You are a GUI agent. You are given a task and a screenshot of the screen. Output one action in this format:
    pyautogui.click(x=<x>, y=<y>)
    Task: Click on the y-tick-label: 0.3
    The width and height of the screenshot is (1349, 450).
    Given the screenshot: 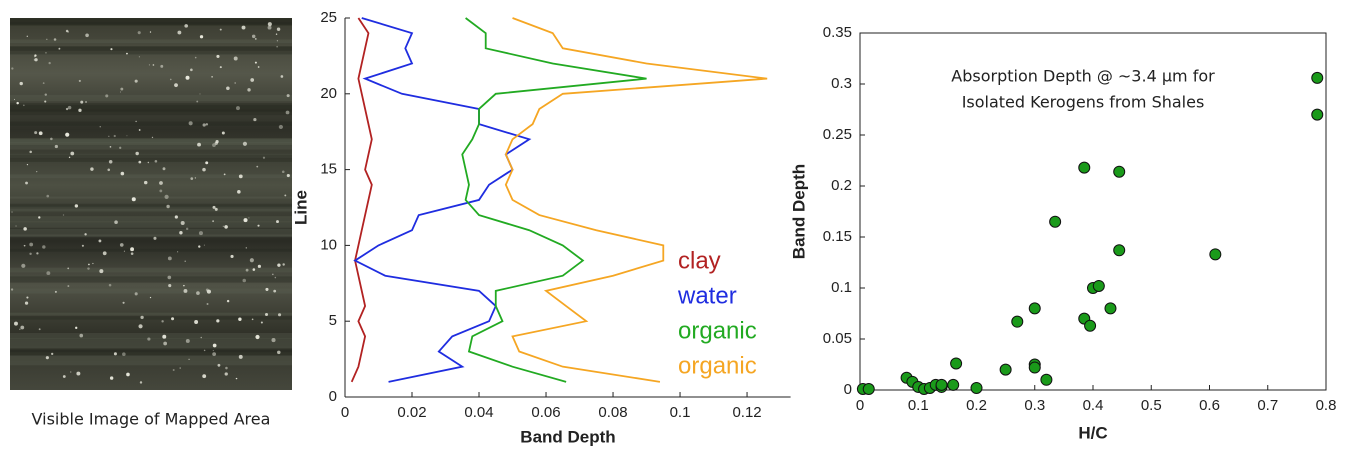 What is the action you would take?
    pyautogui.click(x=841, y=83)
    